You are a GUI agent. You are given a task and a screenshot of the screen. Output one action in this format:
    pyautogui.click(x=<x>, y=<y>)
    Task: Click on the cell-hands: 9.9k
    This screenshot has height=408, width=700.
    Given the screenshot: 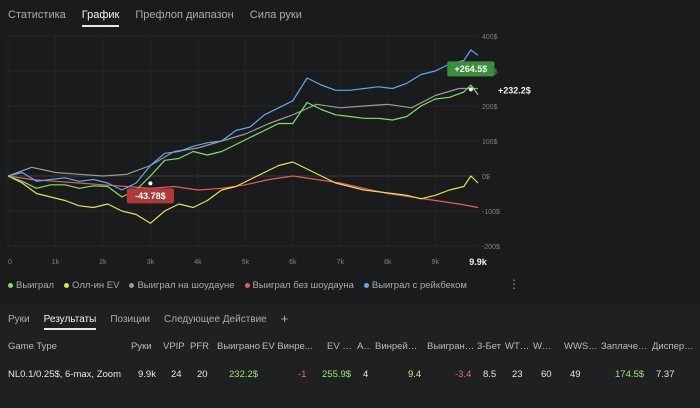 What is the action you would take?
    pyautogui.click(x=147, y=374)
    